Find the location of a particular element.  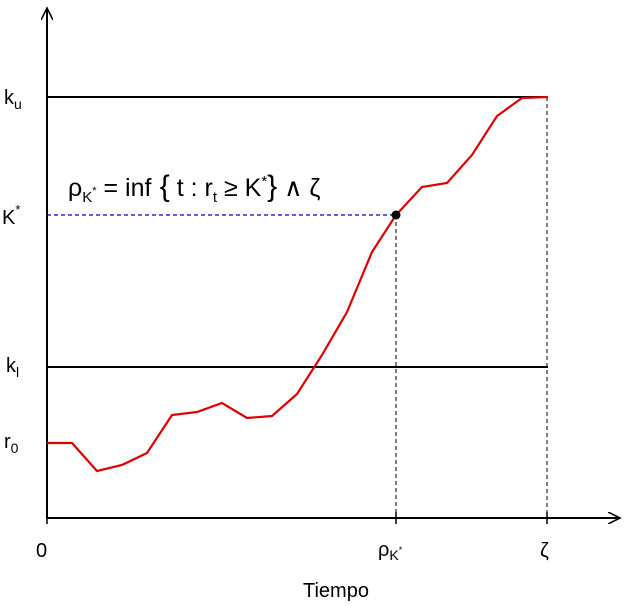

label-base: K is located at coordinates (9, 218).